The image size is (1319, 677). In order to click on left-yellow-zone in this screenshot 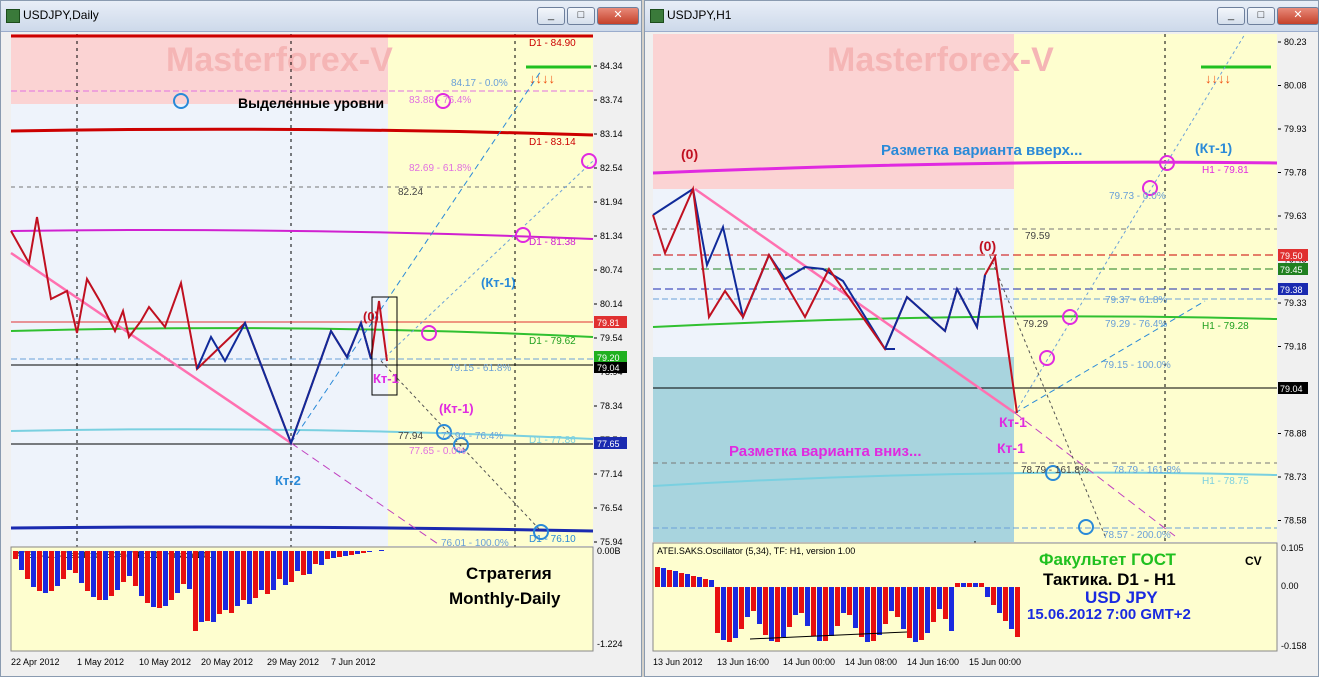, I will do `click(490, 290)`.